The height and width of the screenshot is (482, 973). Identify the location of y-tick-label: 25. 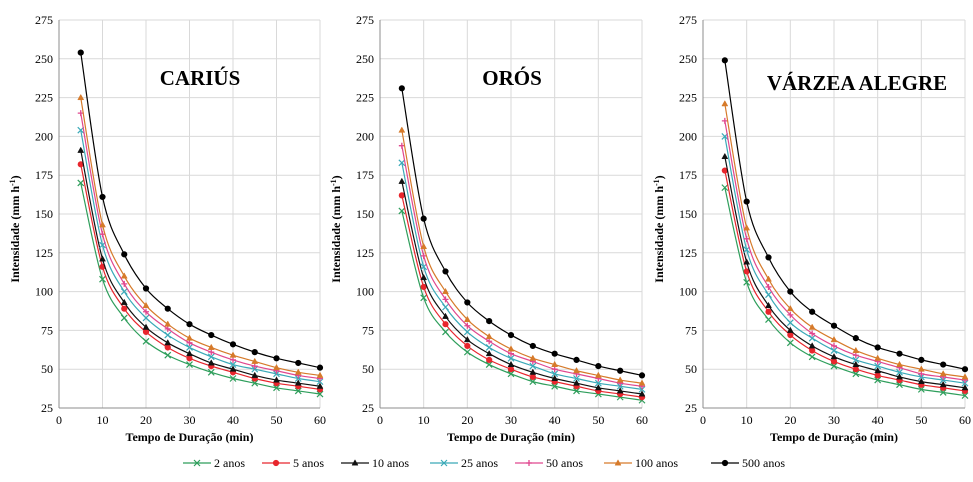
(368, 408).